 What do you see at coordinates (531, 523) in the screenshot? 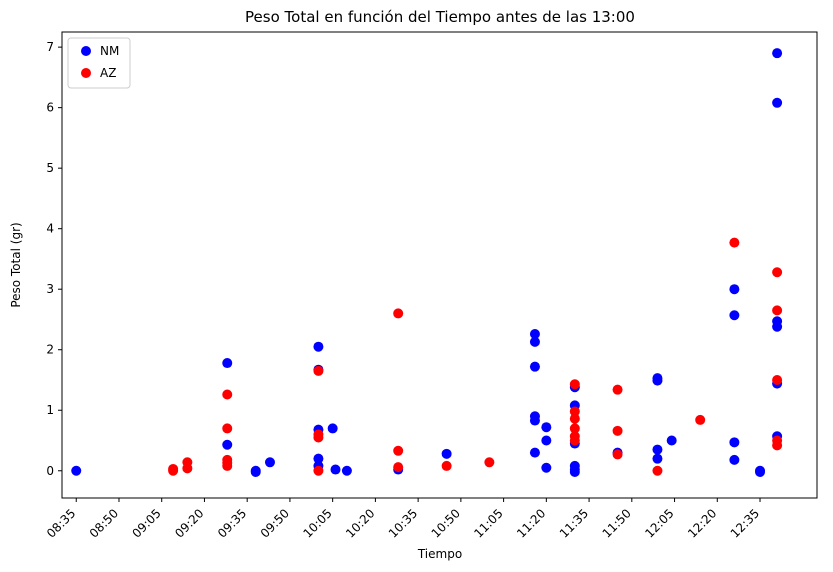
I see `x-tick-label: 11:20` at bounding box center [531, 523].